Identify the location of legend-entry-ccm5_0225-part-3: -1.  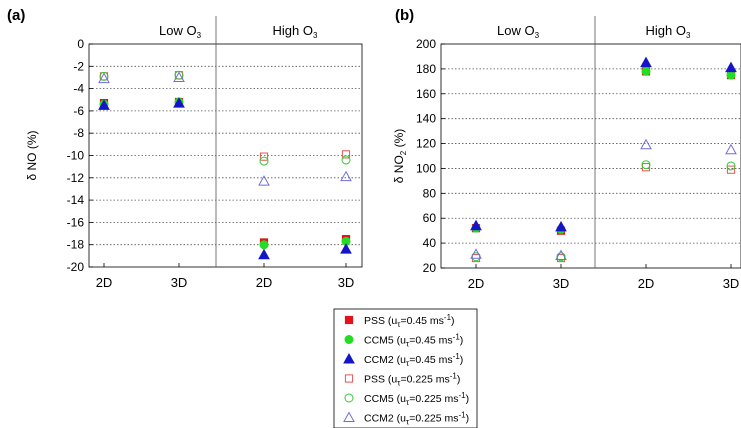
(463, 395).